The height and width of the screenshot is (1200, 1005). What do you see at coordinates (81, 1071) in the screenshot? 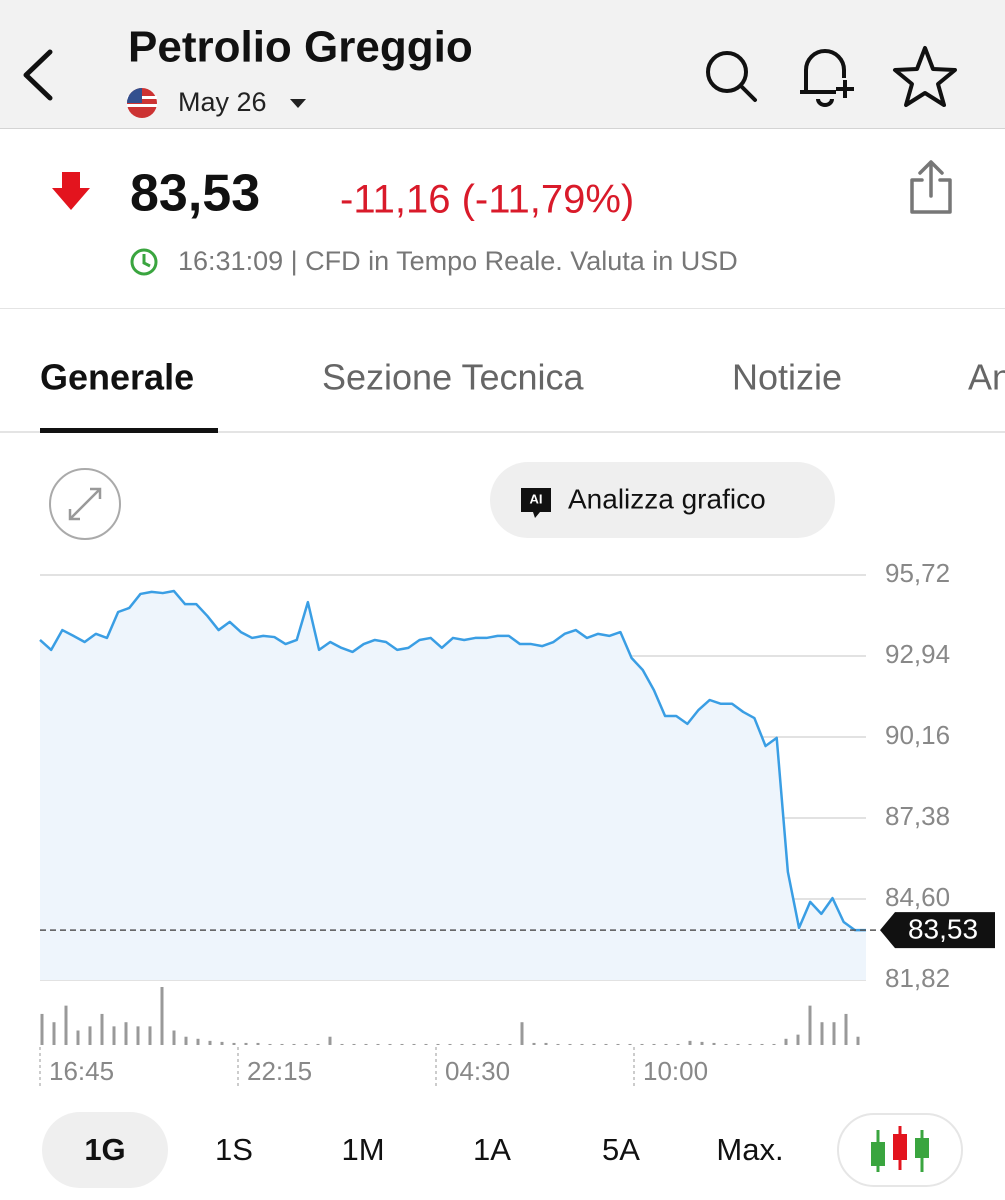
I see `x-tick-label: 16:45` at bounding box center [81, 1071].